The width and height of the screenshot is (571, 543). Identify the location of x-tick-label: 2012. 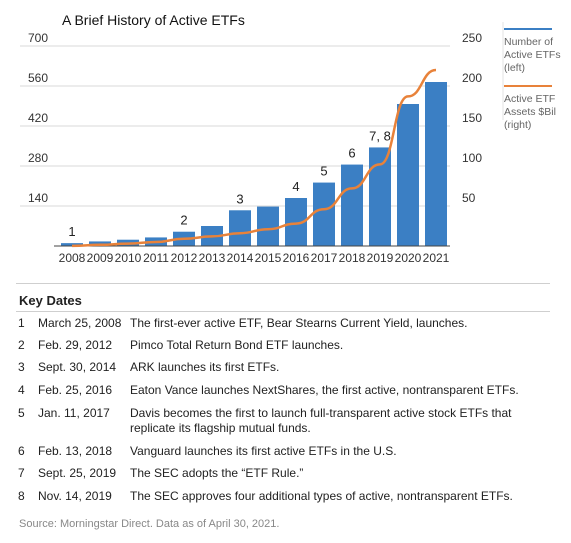
(184, 258).